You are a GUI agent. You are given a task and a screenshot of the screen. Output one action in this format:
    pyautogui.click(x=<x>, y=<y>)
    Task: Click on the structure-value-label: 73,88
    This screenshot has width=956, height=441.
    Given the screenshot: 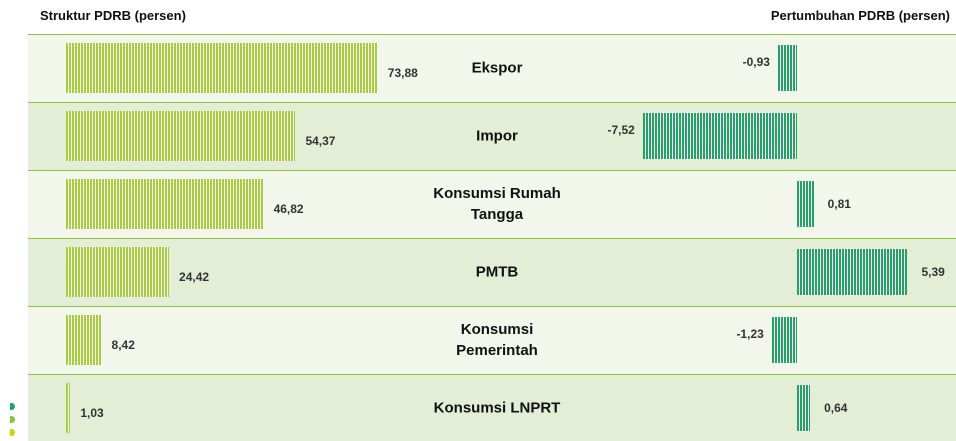 What is the action you would take?
    pyautogui.click(x=402, y=73)
    